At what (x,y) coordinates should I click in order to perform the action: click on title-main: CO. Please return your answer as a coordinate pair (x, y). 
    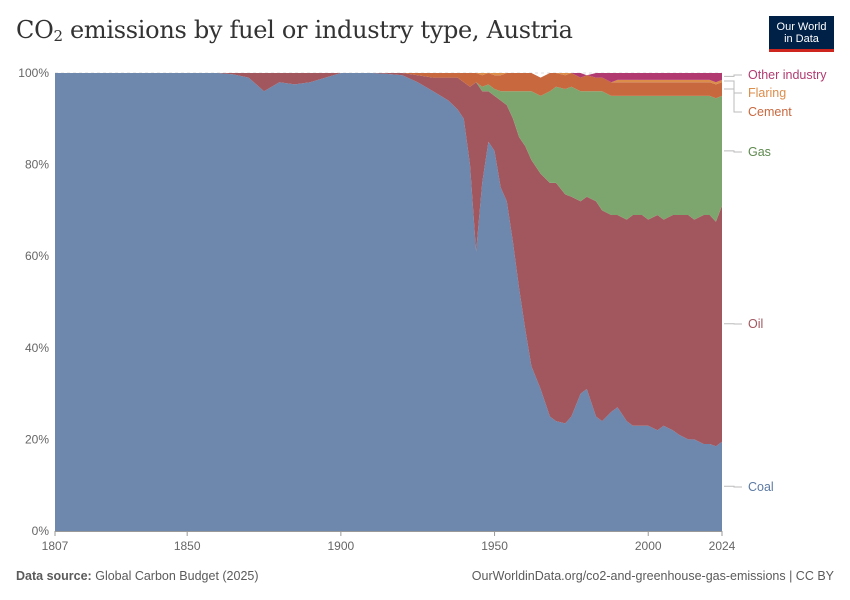
    Looking at the image, I should click on (35, 30).